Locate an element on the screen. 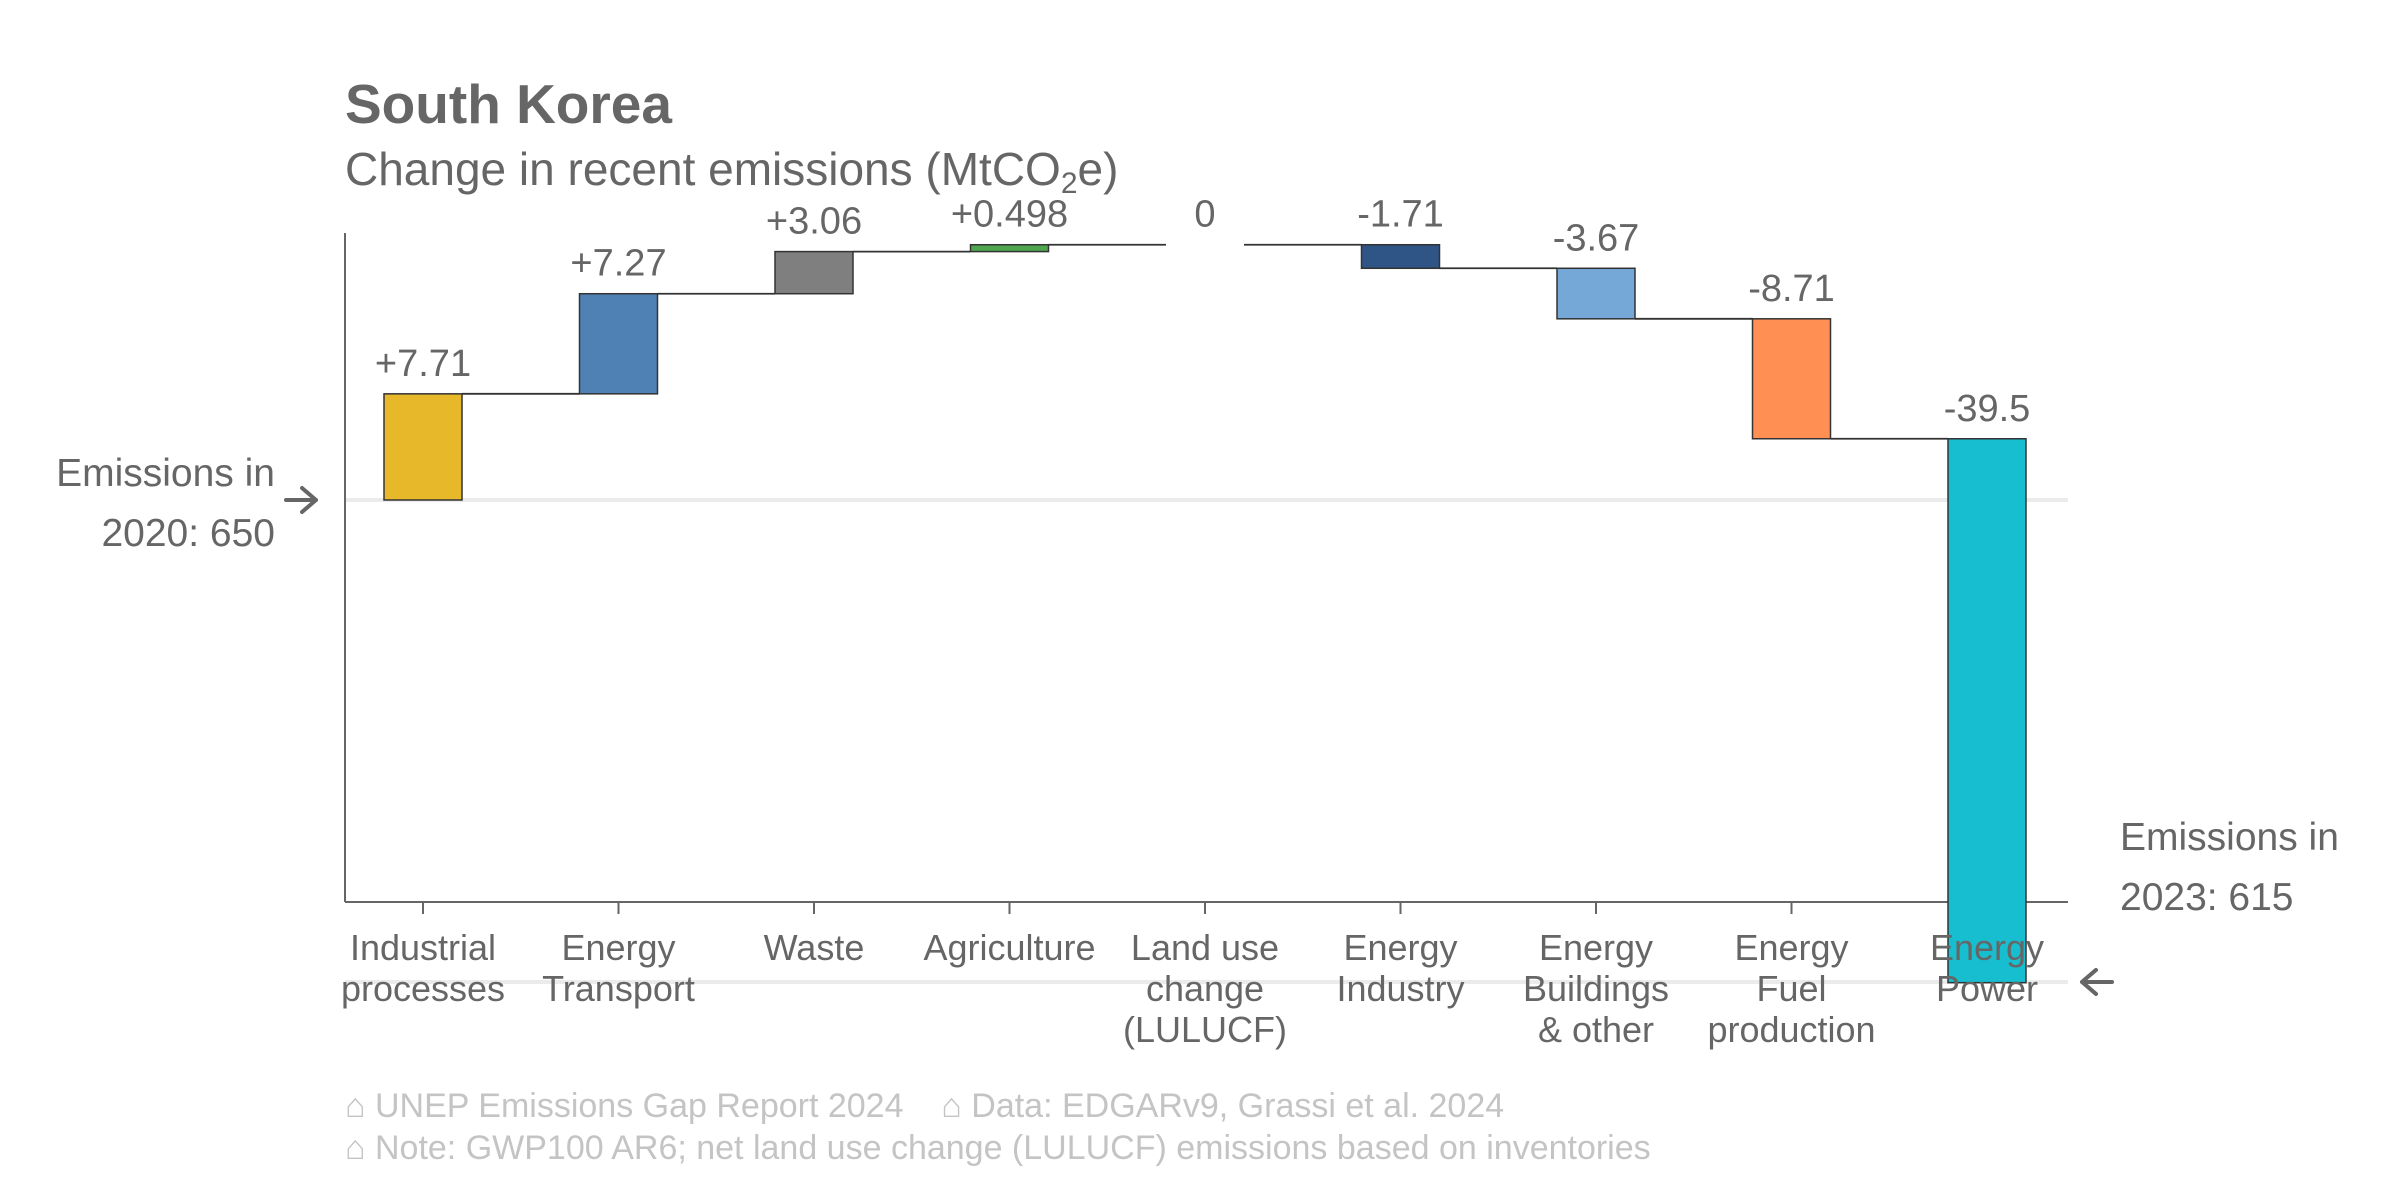 This screenshot has width=2400, height=1200. connector-lines is located at coordinates (1205, 341).